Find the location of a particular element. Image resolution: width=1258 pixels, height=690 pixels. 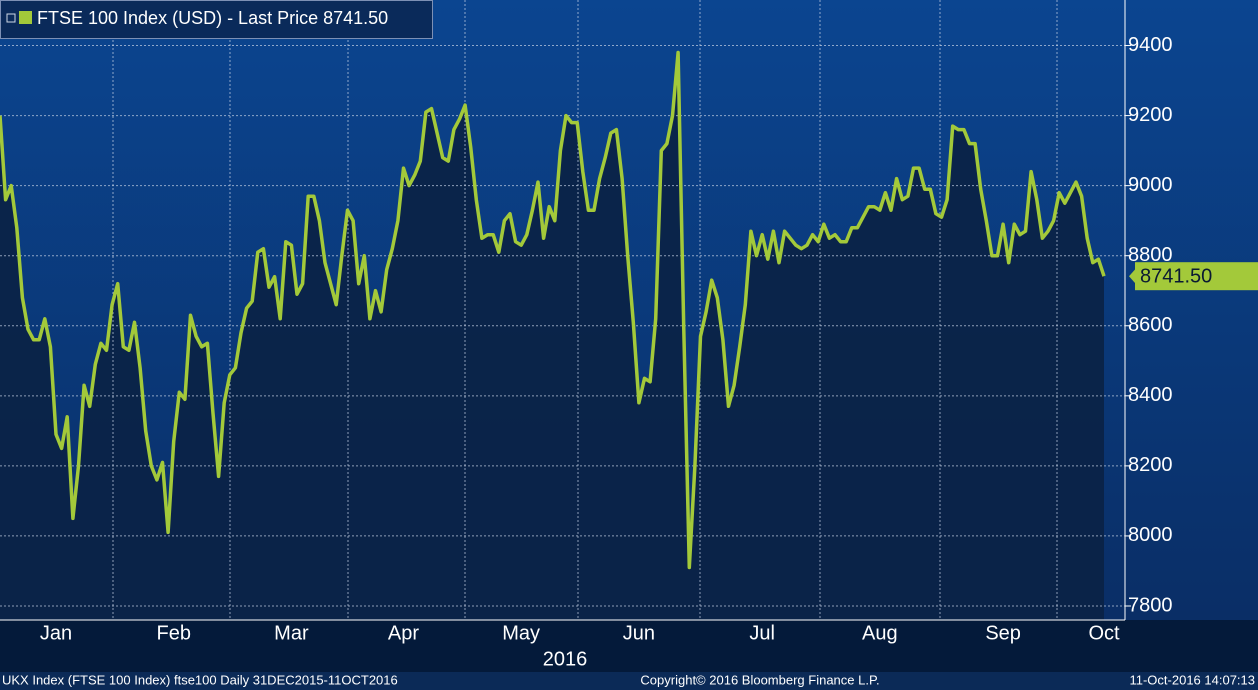

y-tick-label: 8200 is located at coordinates (1150, 465).